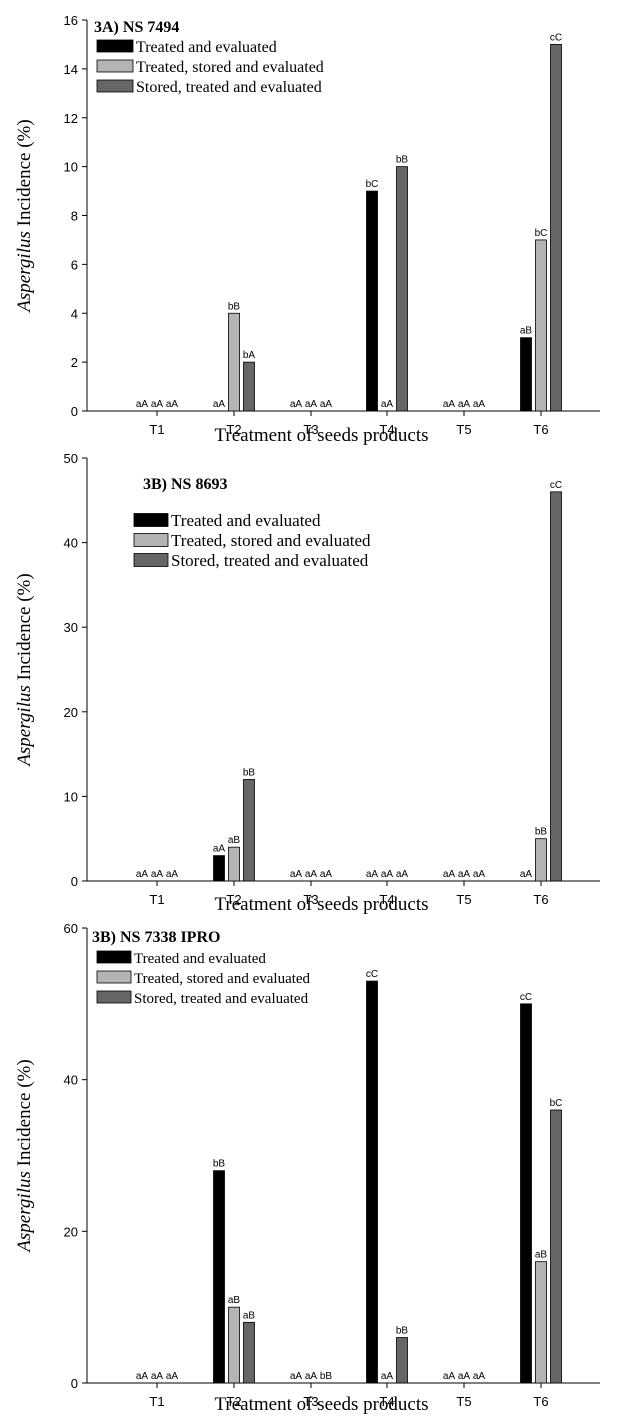 The height and width of the screenshot is (1417, 631). What do you see at coordinates (71, 627) in the screenshot?
I see `y-tick-label: 30` at bounding box center [71, 627].